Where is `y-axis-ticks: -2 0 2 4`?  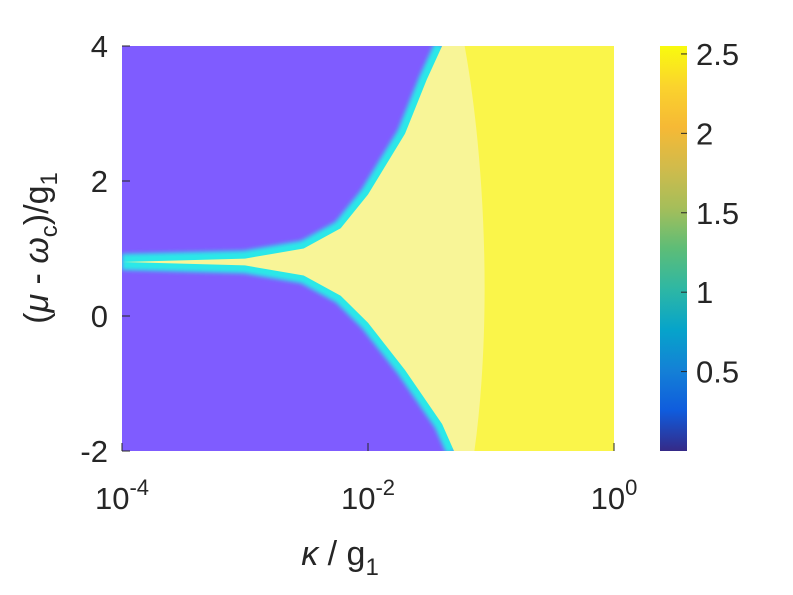 y-axis-ticks: -2 0 2 4 is located at coordinates (105, 249).